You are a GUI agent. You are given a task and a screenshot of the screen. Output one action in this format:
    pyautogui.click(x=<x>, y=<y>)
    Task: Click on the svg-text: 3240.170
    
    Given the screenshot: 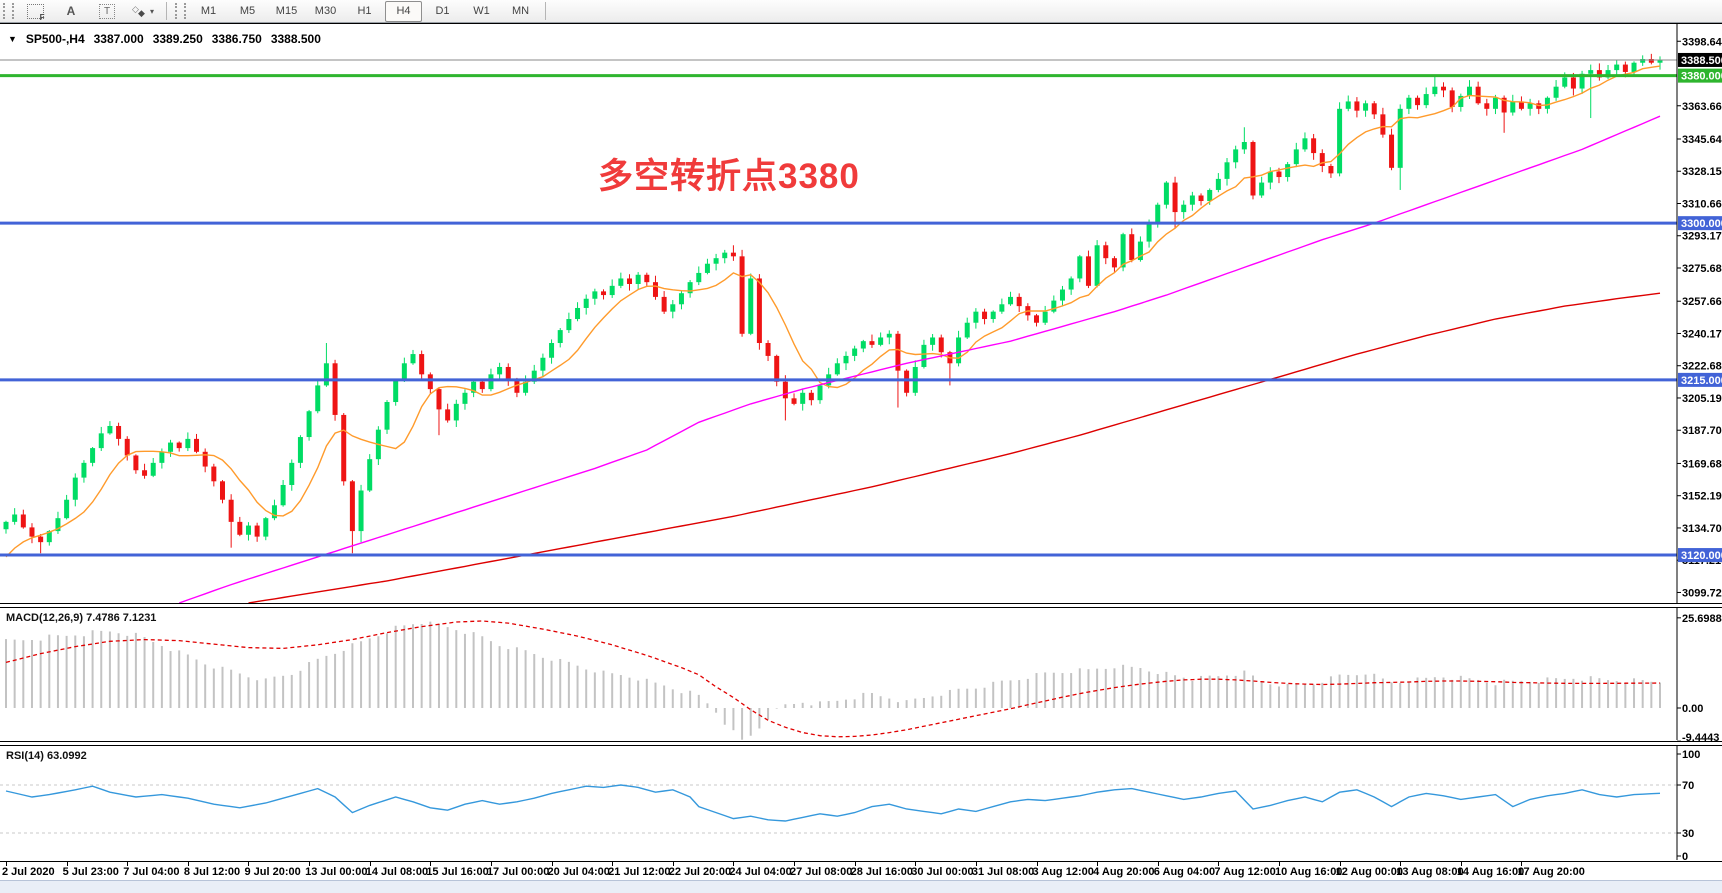 What is the action you would take?
    pyautogui.click(x=1702, y=334)
    